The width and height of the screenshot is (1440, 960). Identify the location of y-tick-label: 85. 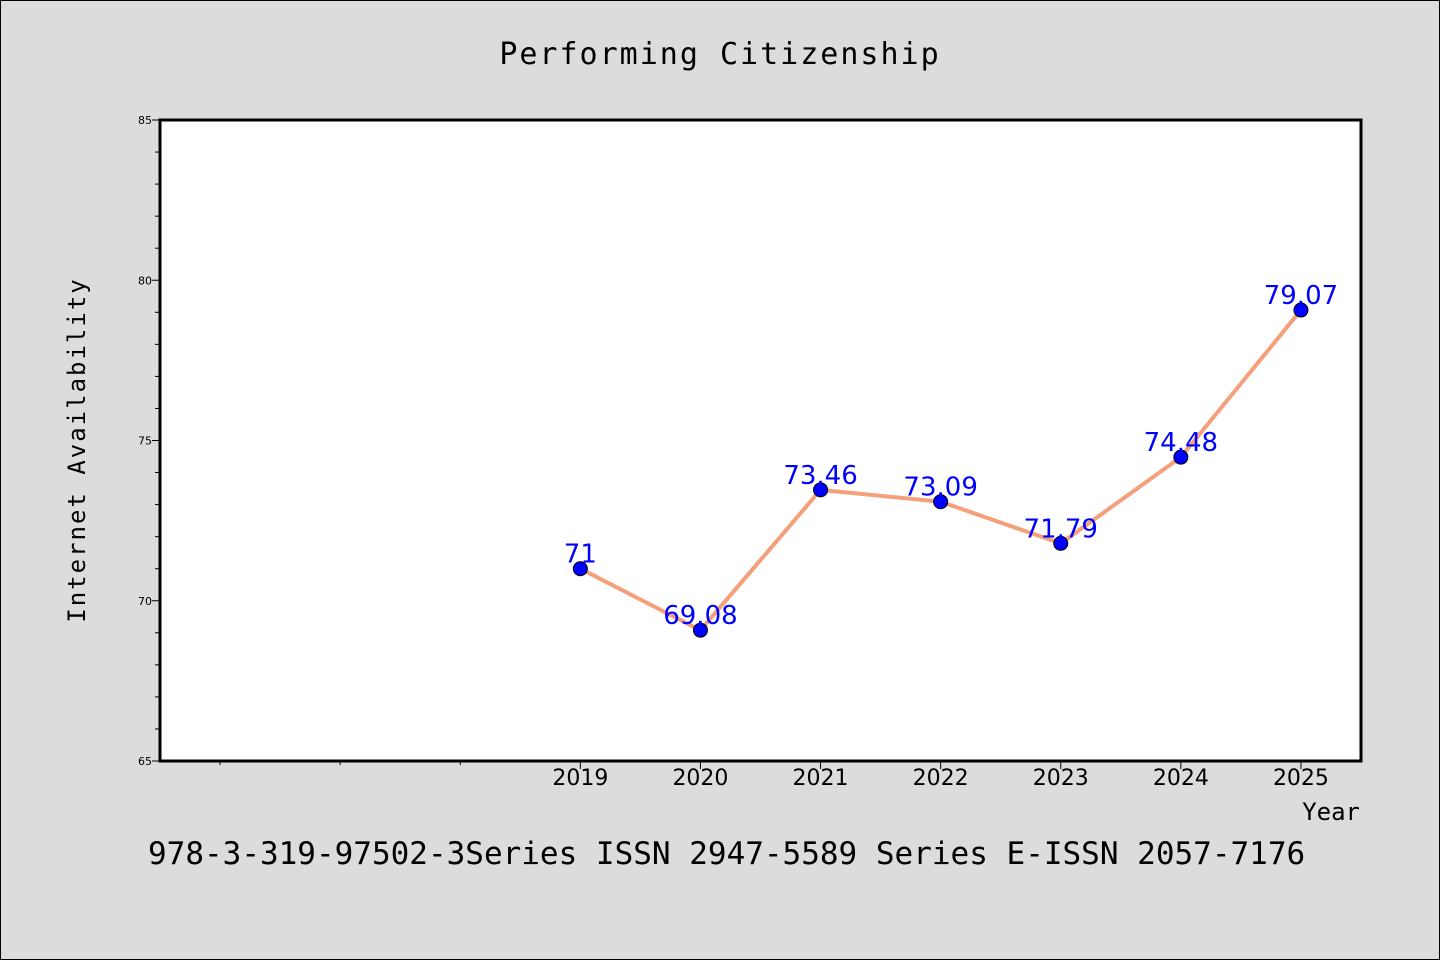
(145, 120).